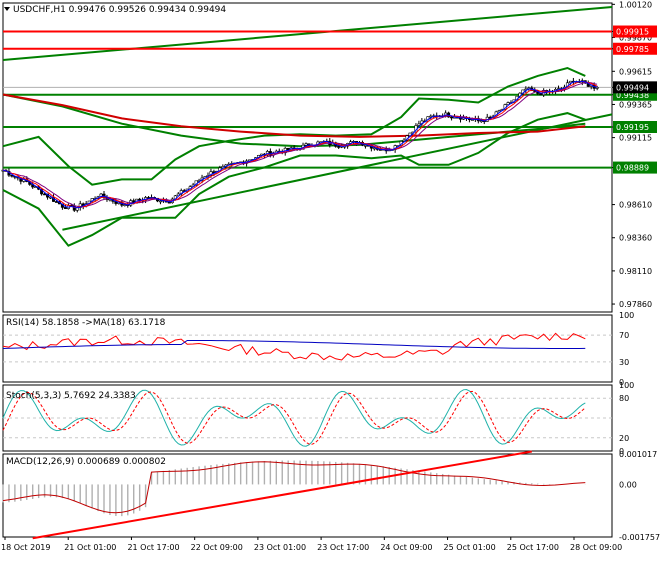 The image size is (660, 565). I want to click on stochastic-pane: 100 80 20 0, so click(318, 418).